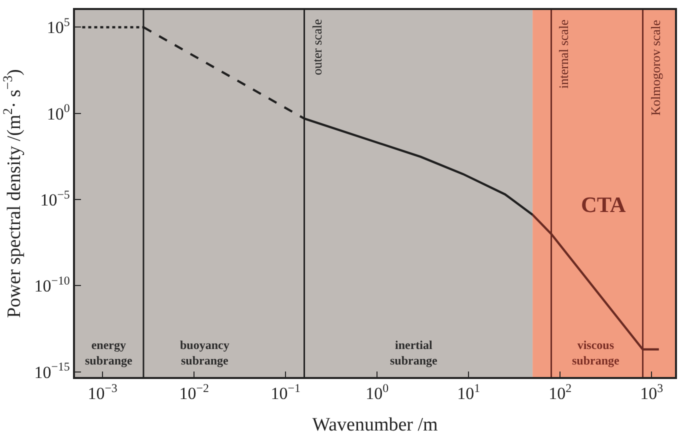 The width and height of the screenshot is (683, 437). Describe the element at coordinates (655, 68) in the screenshot. I see `ref-line-label: Kolmogorov scale` at that location.